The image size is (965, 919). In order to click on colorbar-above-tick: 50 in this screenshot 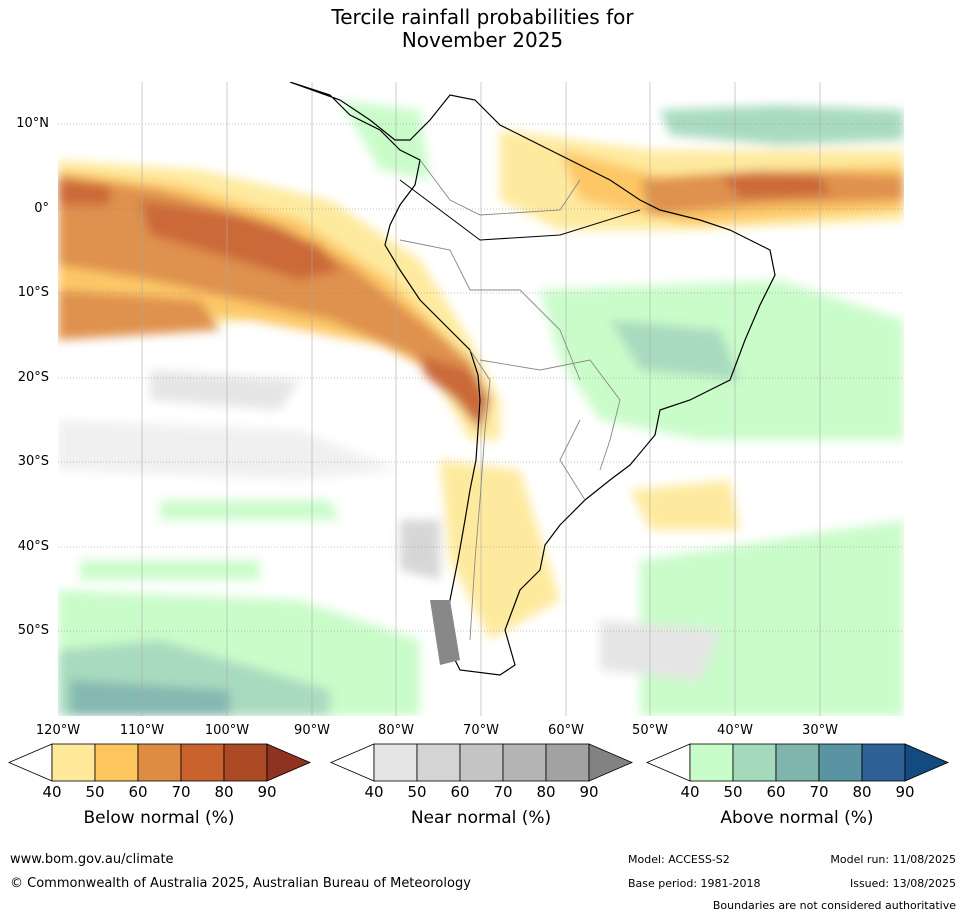, I will do `click(733, 792)`.